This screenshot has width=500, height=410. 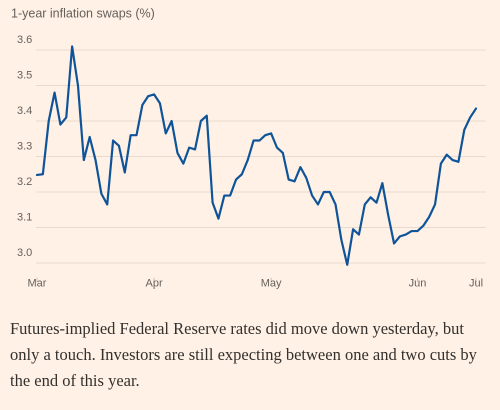 I want to click on x-tick-label: Mar, so click(x=37, y=284).